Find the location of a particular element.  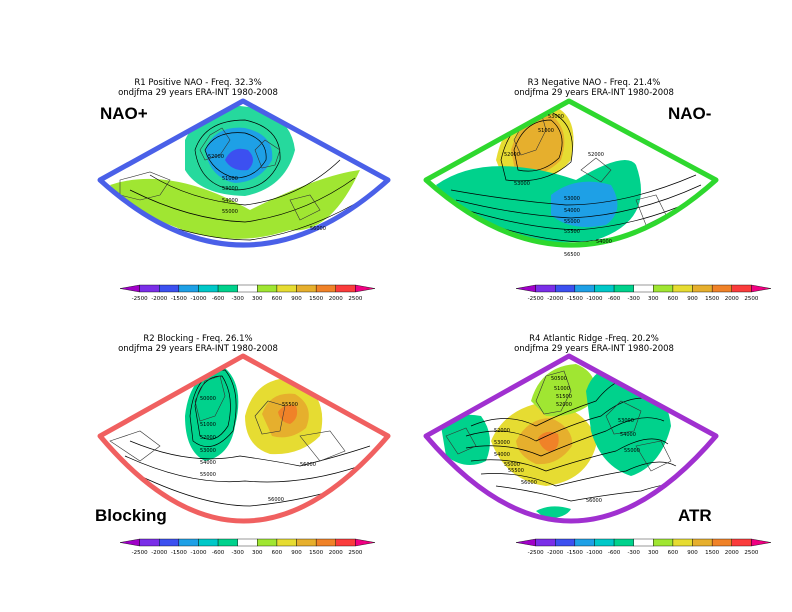

panel-title: R1 Positive NAO - Freq. 32.3% is located at coordinates (198, 83).